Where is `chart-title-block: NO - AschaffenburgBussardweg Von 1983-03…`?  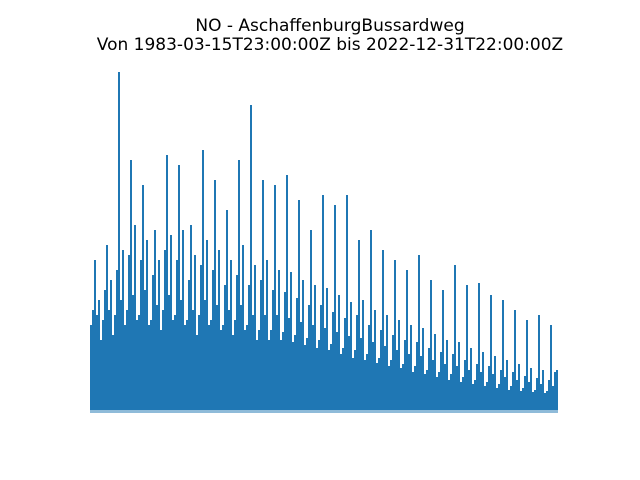 chart-title-block: NO - AschaffenburgBussardweg Von 1983-03… is located at coordinates (330, 36).